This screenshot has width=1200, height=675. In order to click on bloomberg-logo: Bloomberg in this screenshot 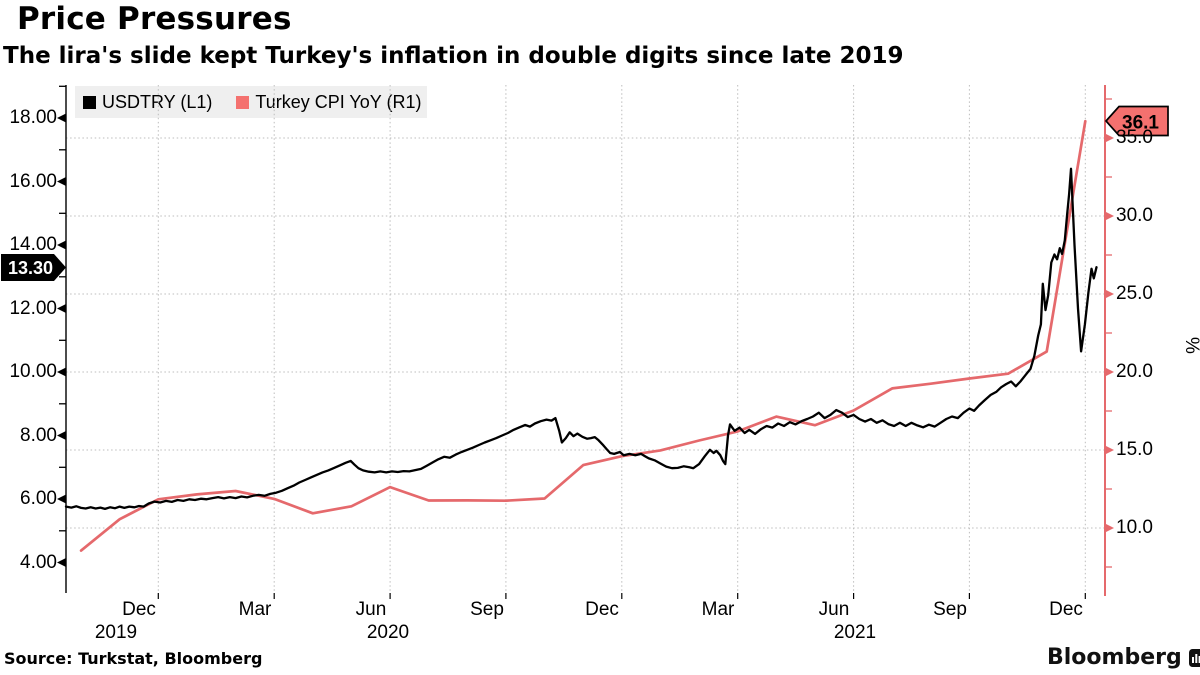, I will do `click(1123, 657)`.